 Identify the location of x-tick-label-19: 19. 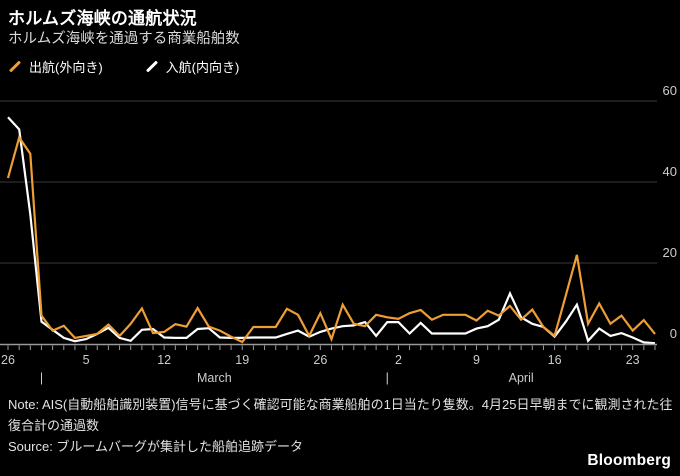
(242, 360).